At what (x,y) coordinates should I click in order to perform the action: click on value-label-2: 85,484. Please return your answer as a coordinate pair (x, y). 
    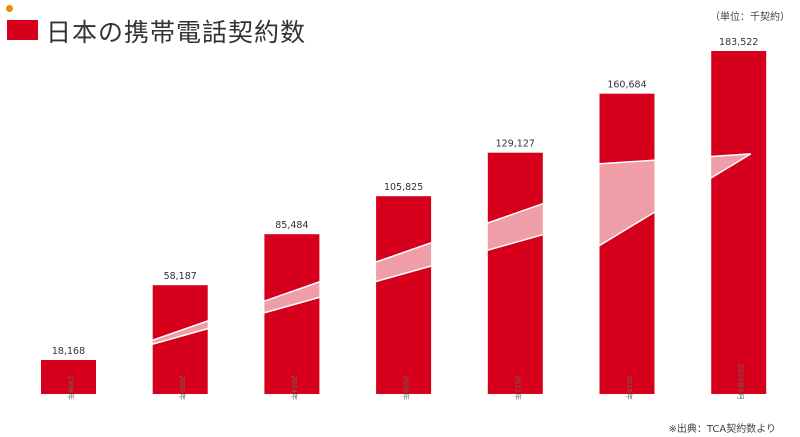
    Looking at the image, I should click on (291, 225).